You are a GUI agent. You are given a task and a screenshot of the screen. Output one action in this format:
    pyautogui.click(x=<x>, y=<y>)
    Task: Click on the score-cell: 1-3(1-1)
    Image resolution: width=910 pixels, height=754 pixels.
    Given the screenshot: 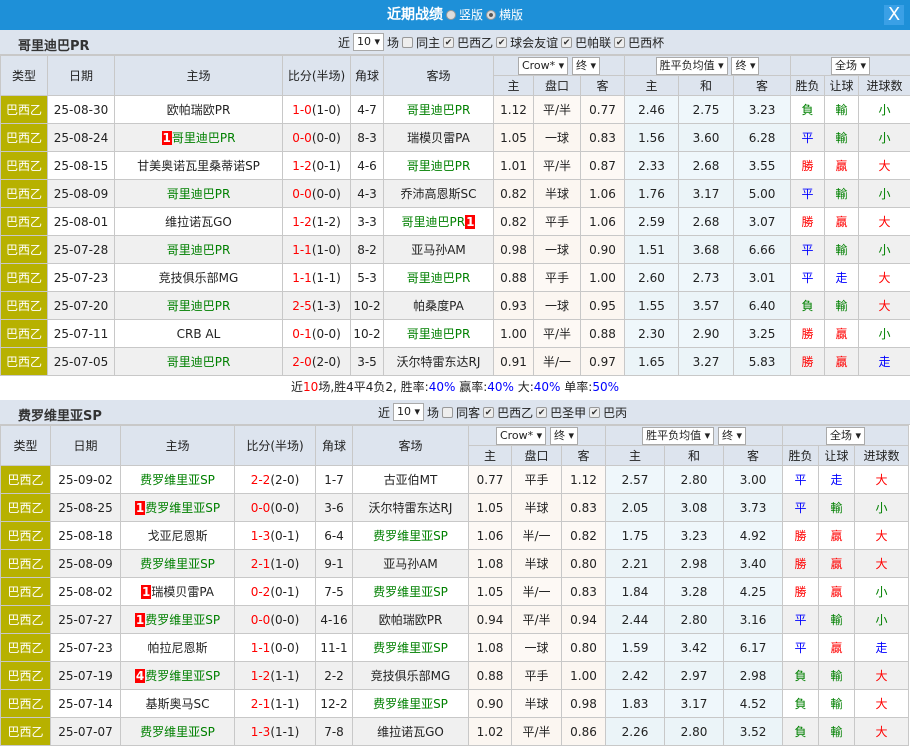 What is the action you would take?
    pyautogui.click(x=275, y=731)
    